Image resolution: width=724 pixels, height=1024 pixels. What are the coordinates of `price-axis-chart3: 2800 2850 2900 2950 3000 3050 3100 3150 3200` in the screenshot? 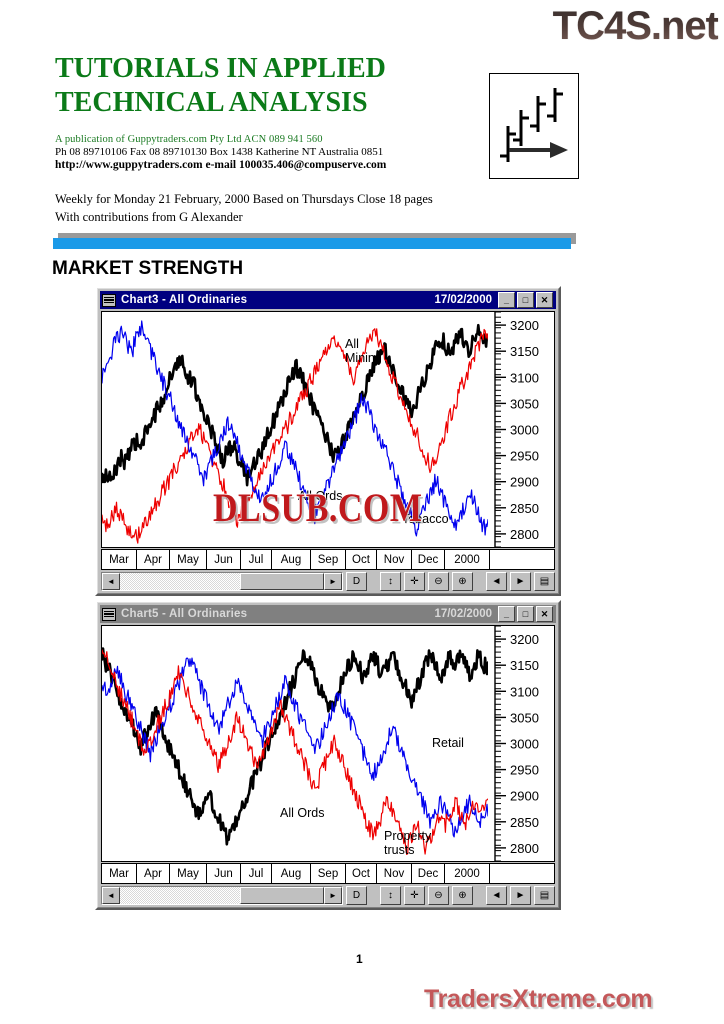 It's located at (523, 429).